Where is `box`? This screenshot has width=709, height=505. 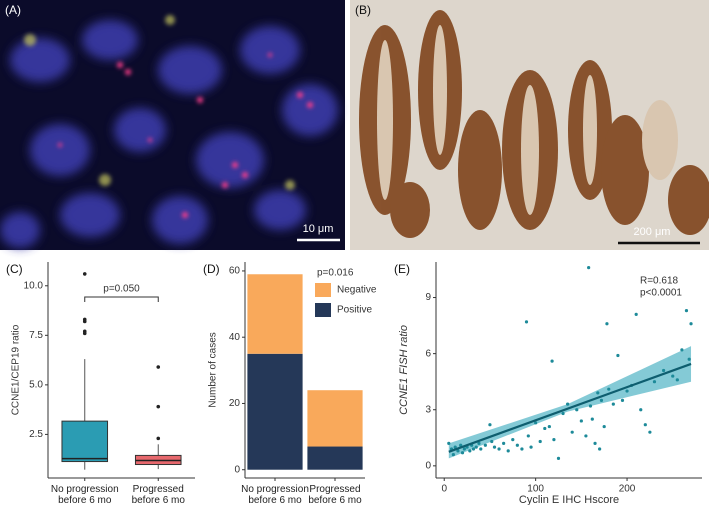 box is located at coordinates (85, 441).